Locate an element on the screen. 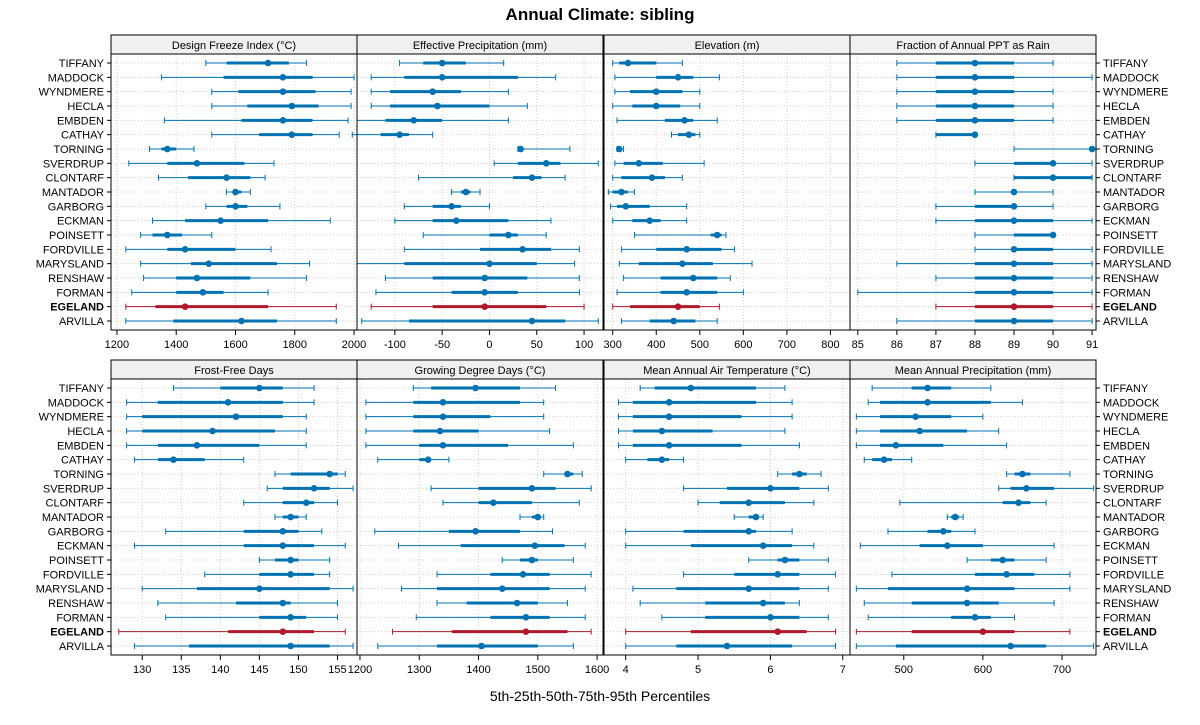 The image size is (1200, 725). x-tick-label: 140 is located at coordinates (220, 670).